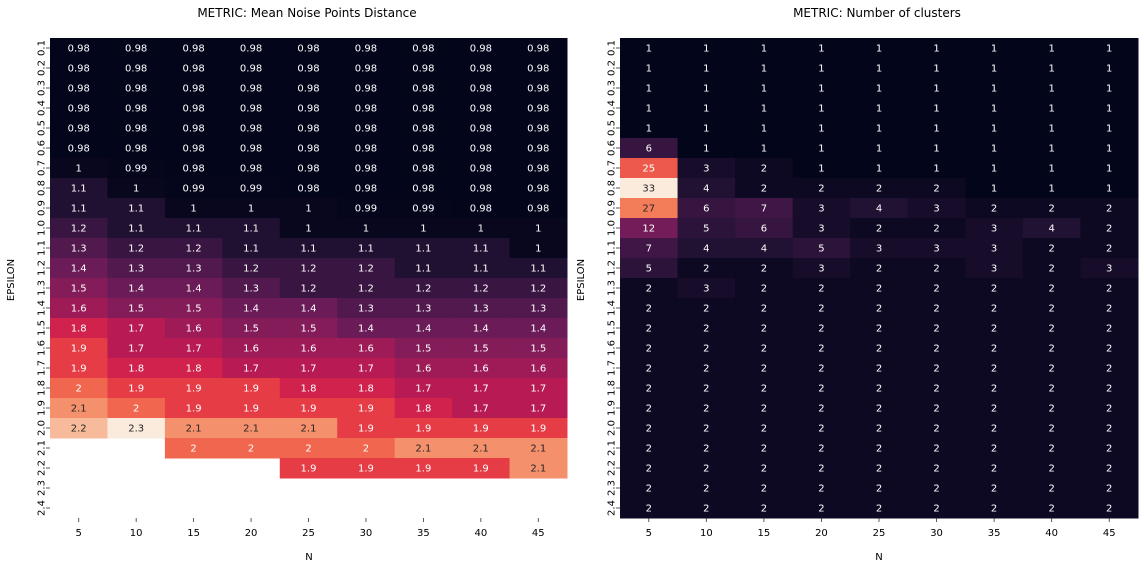  I want to click on cell-value-label: 2.2, so click(79, 429).